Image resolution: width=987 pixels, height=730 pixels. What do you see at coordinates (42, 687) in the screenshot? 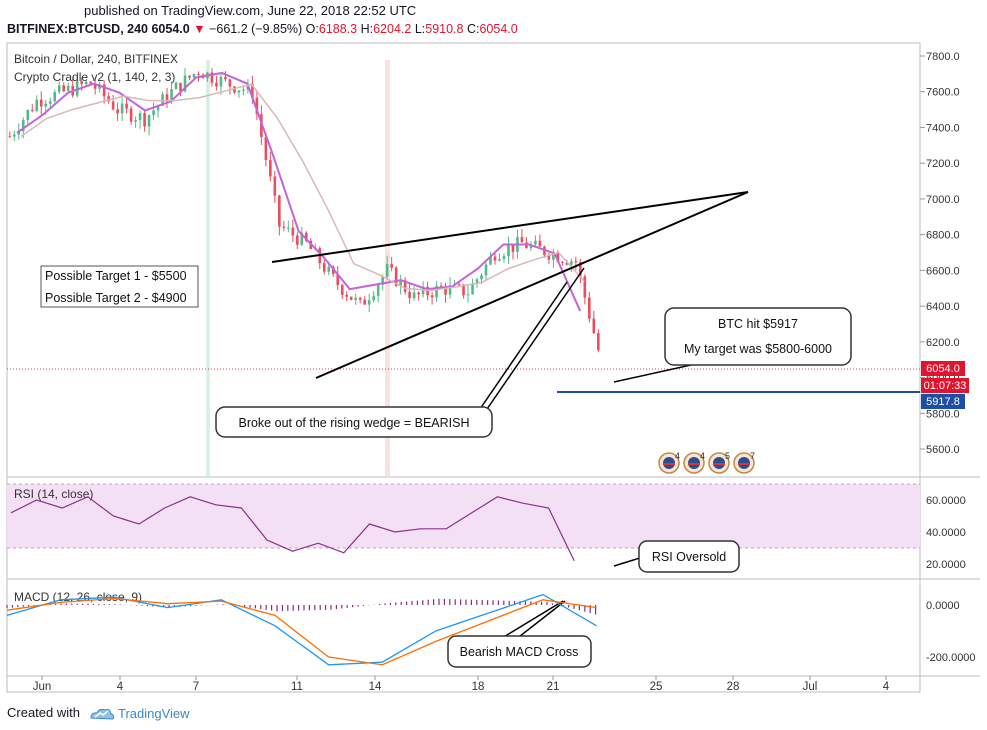
I see `time-tick-label: Jun` at bounding box center [42, 687].